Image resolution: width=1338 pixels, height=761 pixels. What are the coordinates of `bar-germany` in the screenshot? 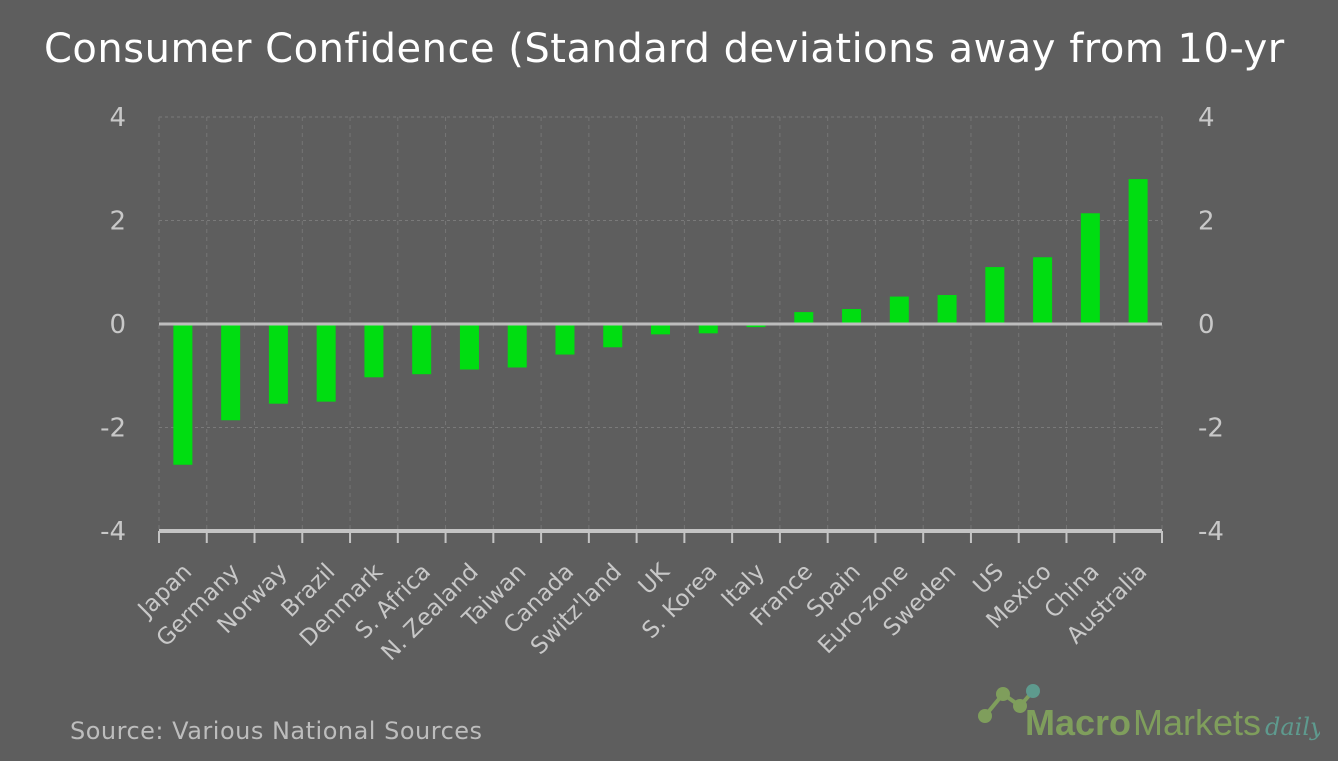 It's located at (231, 372).